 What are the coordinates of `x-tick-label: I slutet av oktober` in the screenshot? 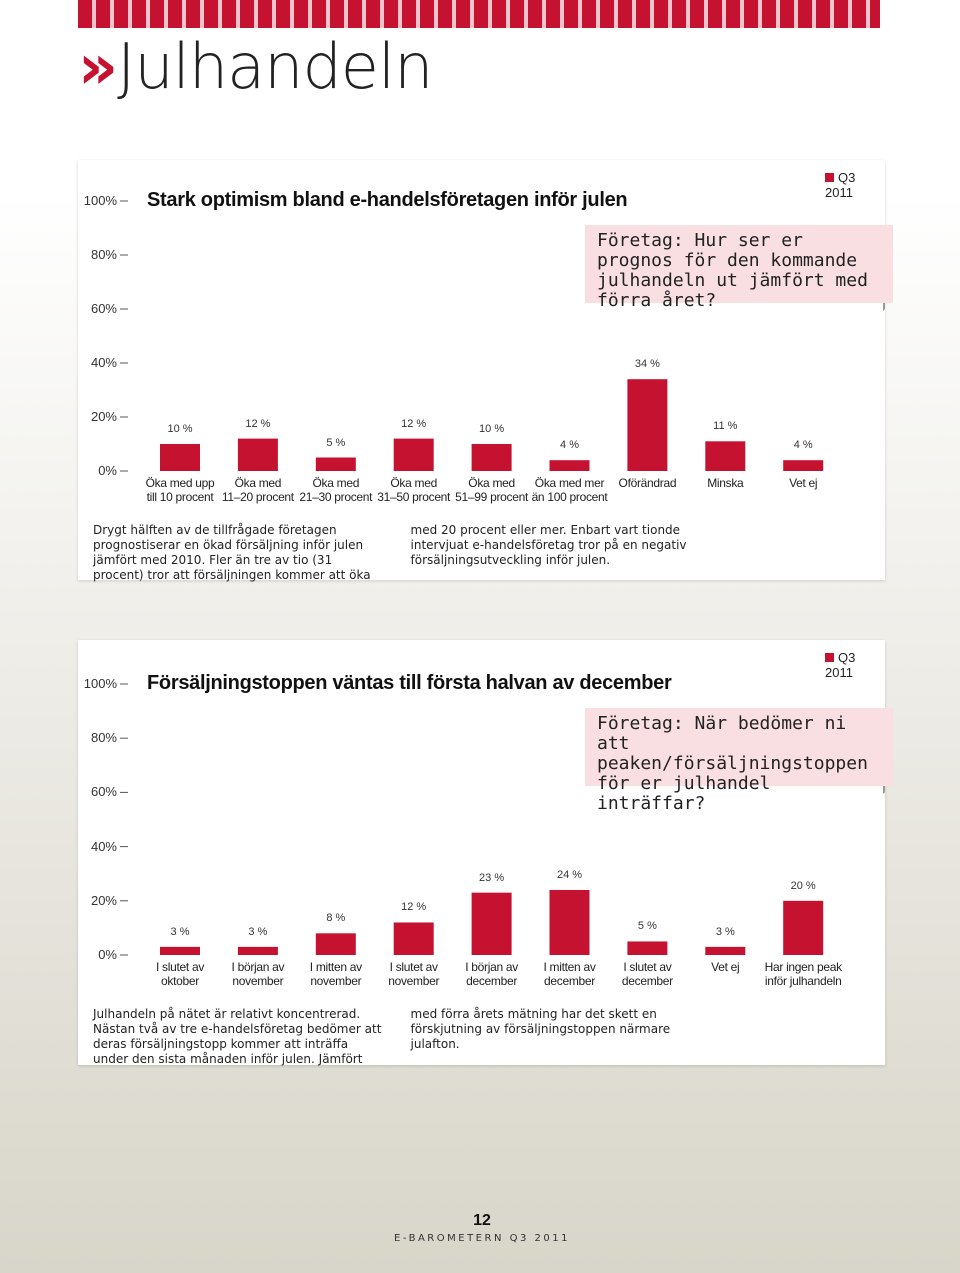 It's located at (180, 974).